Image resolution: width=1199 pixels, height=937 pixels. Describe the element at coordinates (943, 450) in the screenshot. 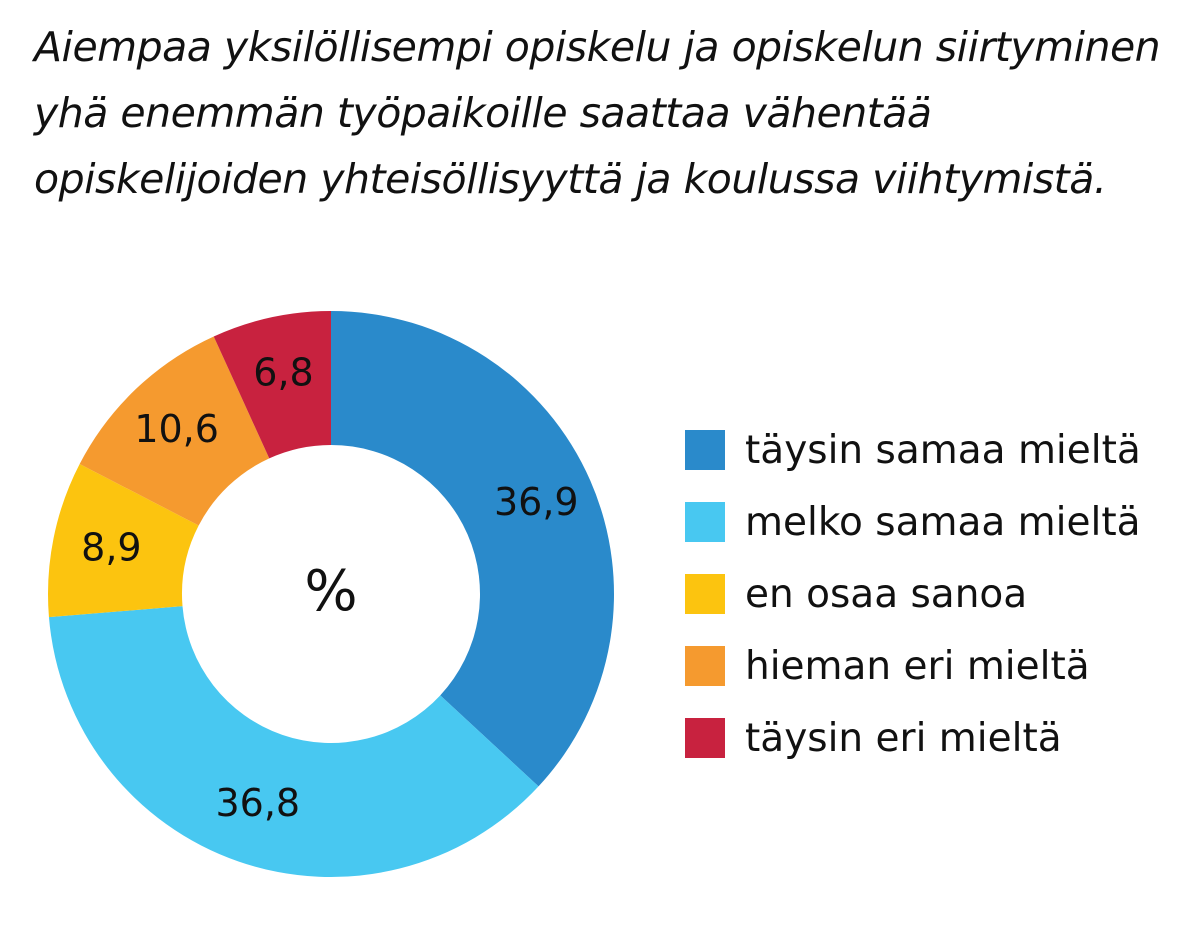

I see `legend-label: täysin samaa mieltä` at that location.